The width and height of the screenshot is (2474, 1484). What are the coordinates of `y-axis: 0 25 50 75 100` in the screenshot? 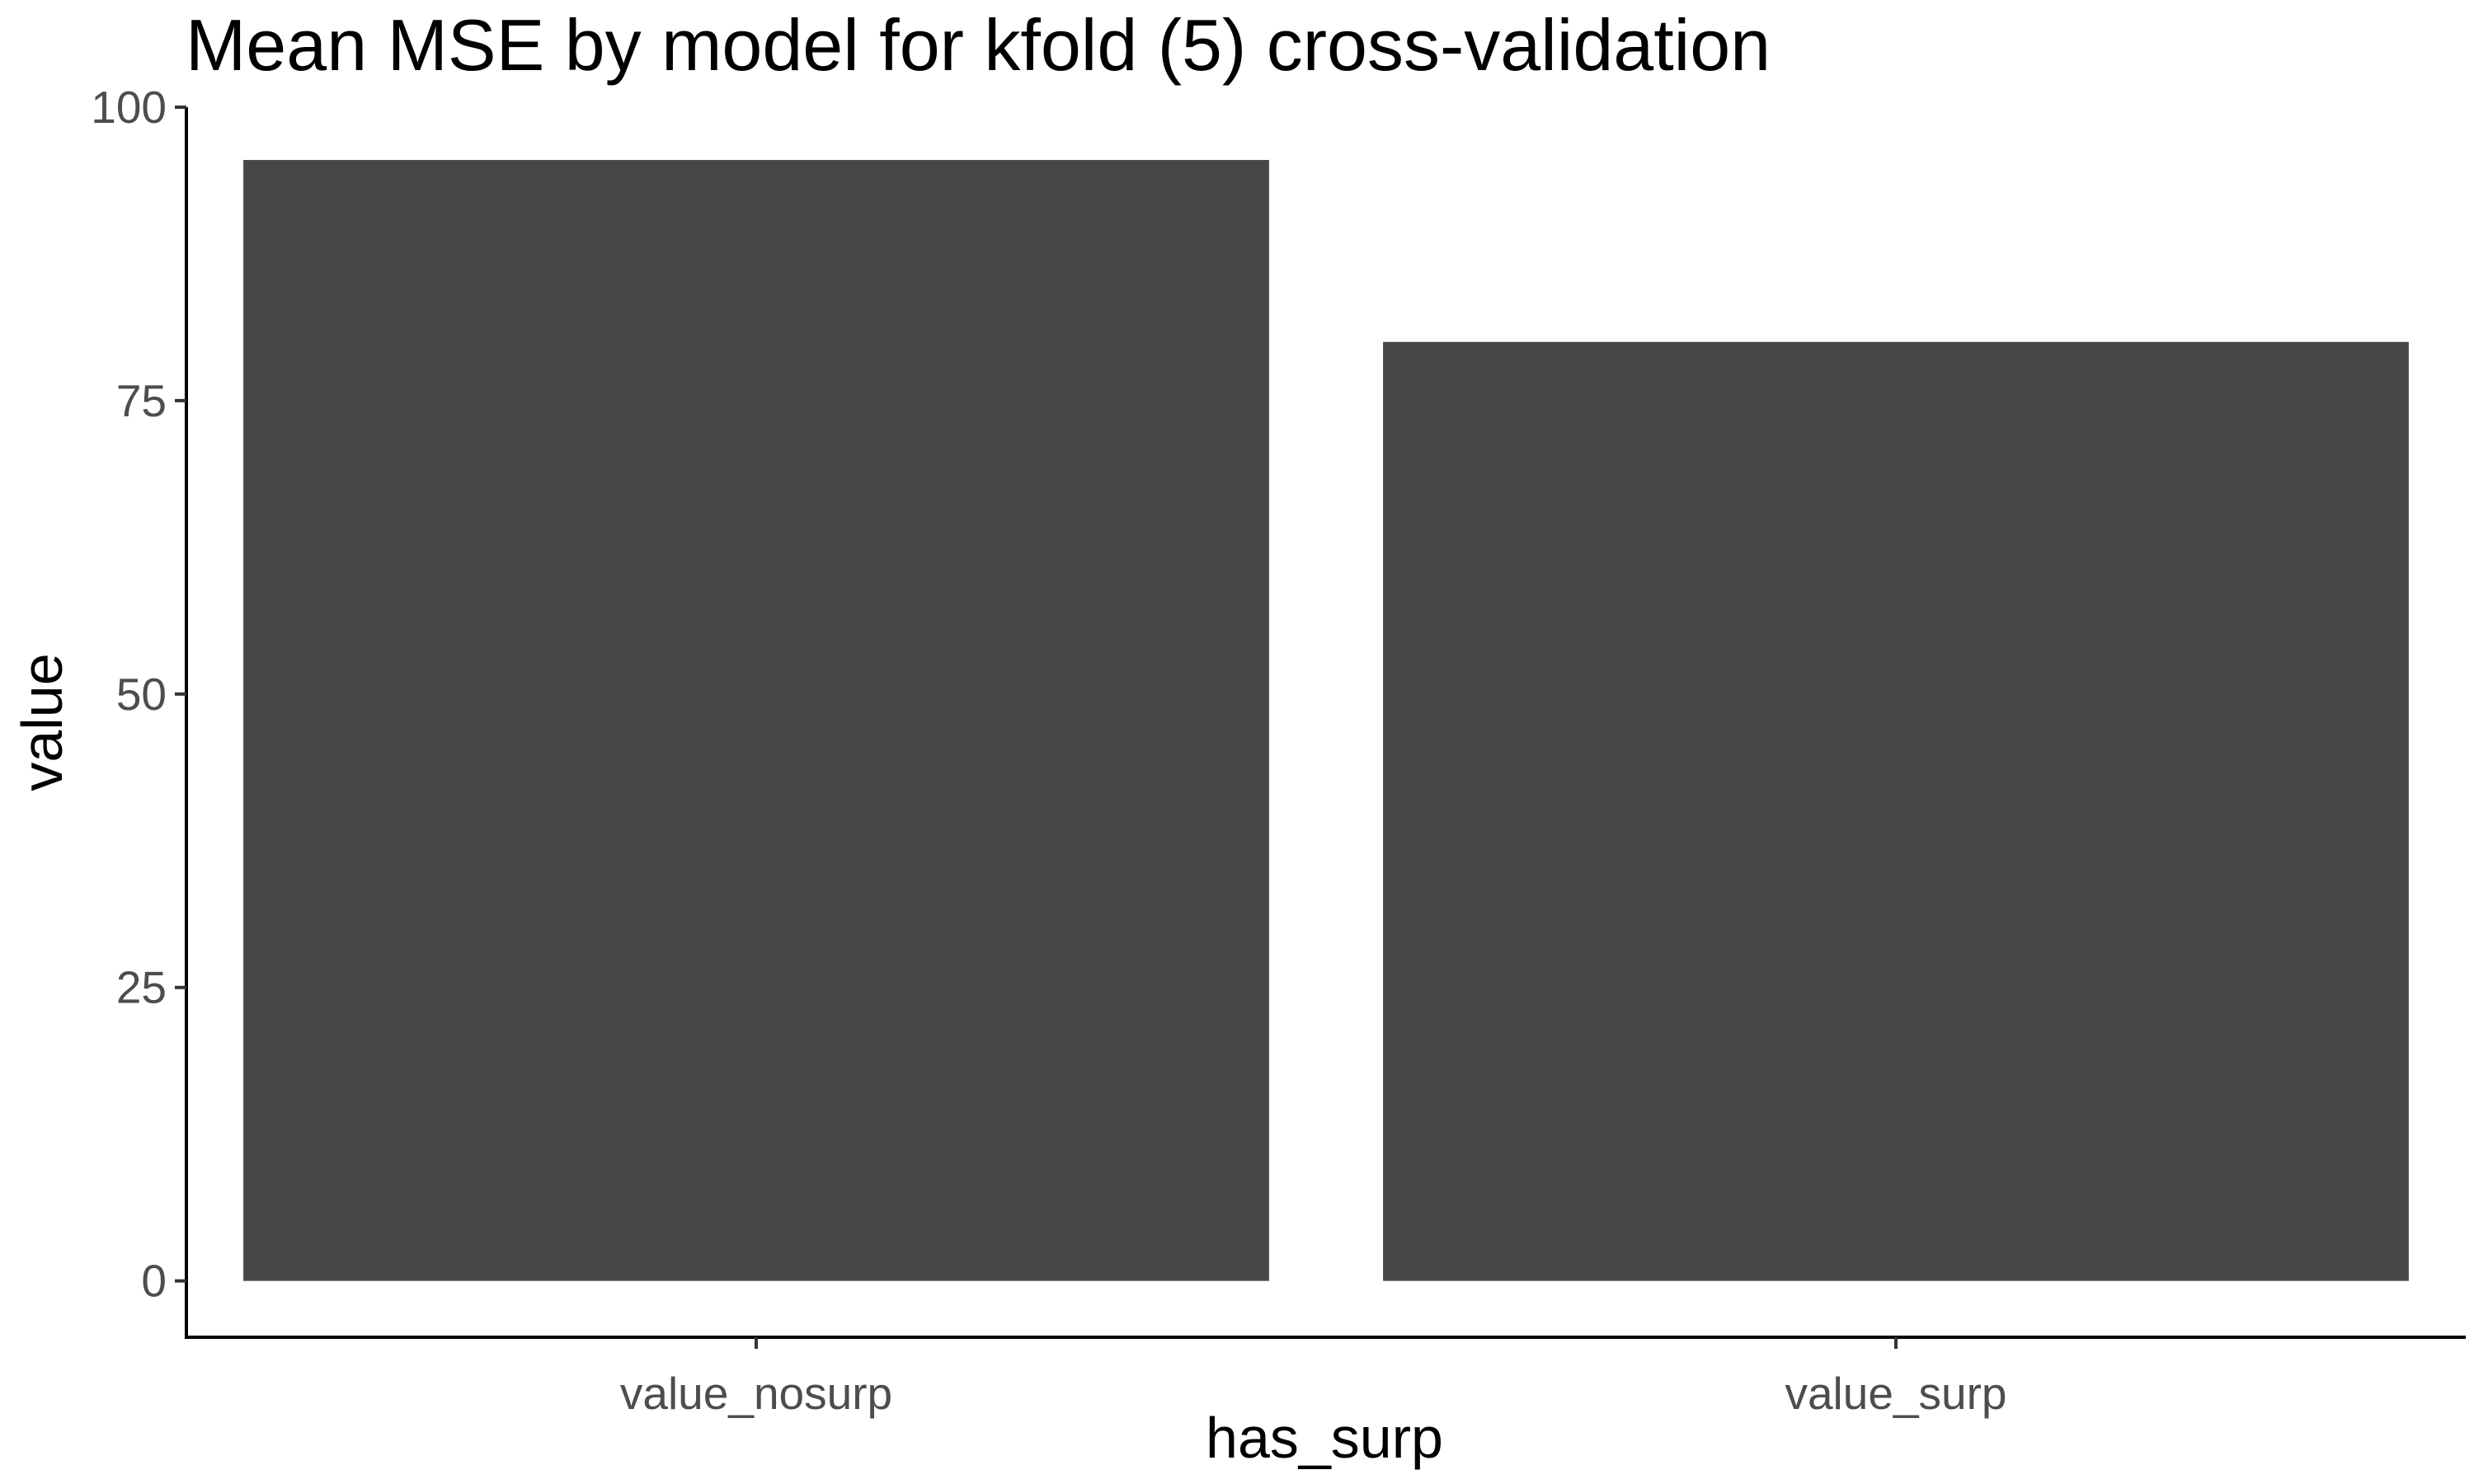 It's located at (139, 709).